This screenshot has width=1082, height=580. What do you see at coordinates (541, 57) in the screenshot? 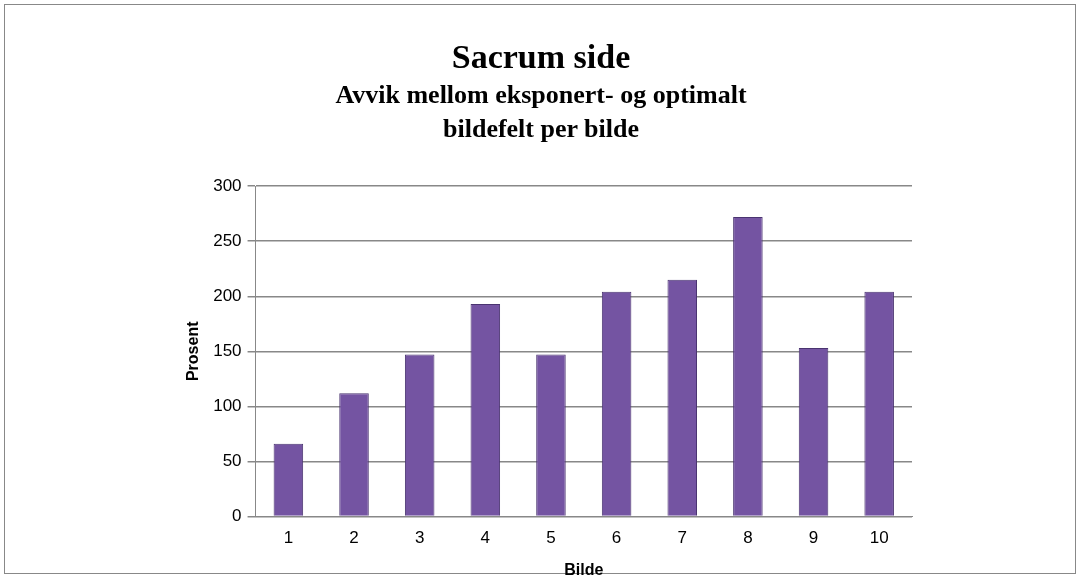
I see `chart-title: Sacrum side` at bounding box center [541, 57].